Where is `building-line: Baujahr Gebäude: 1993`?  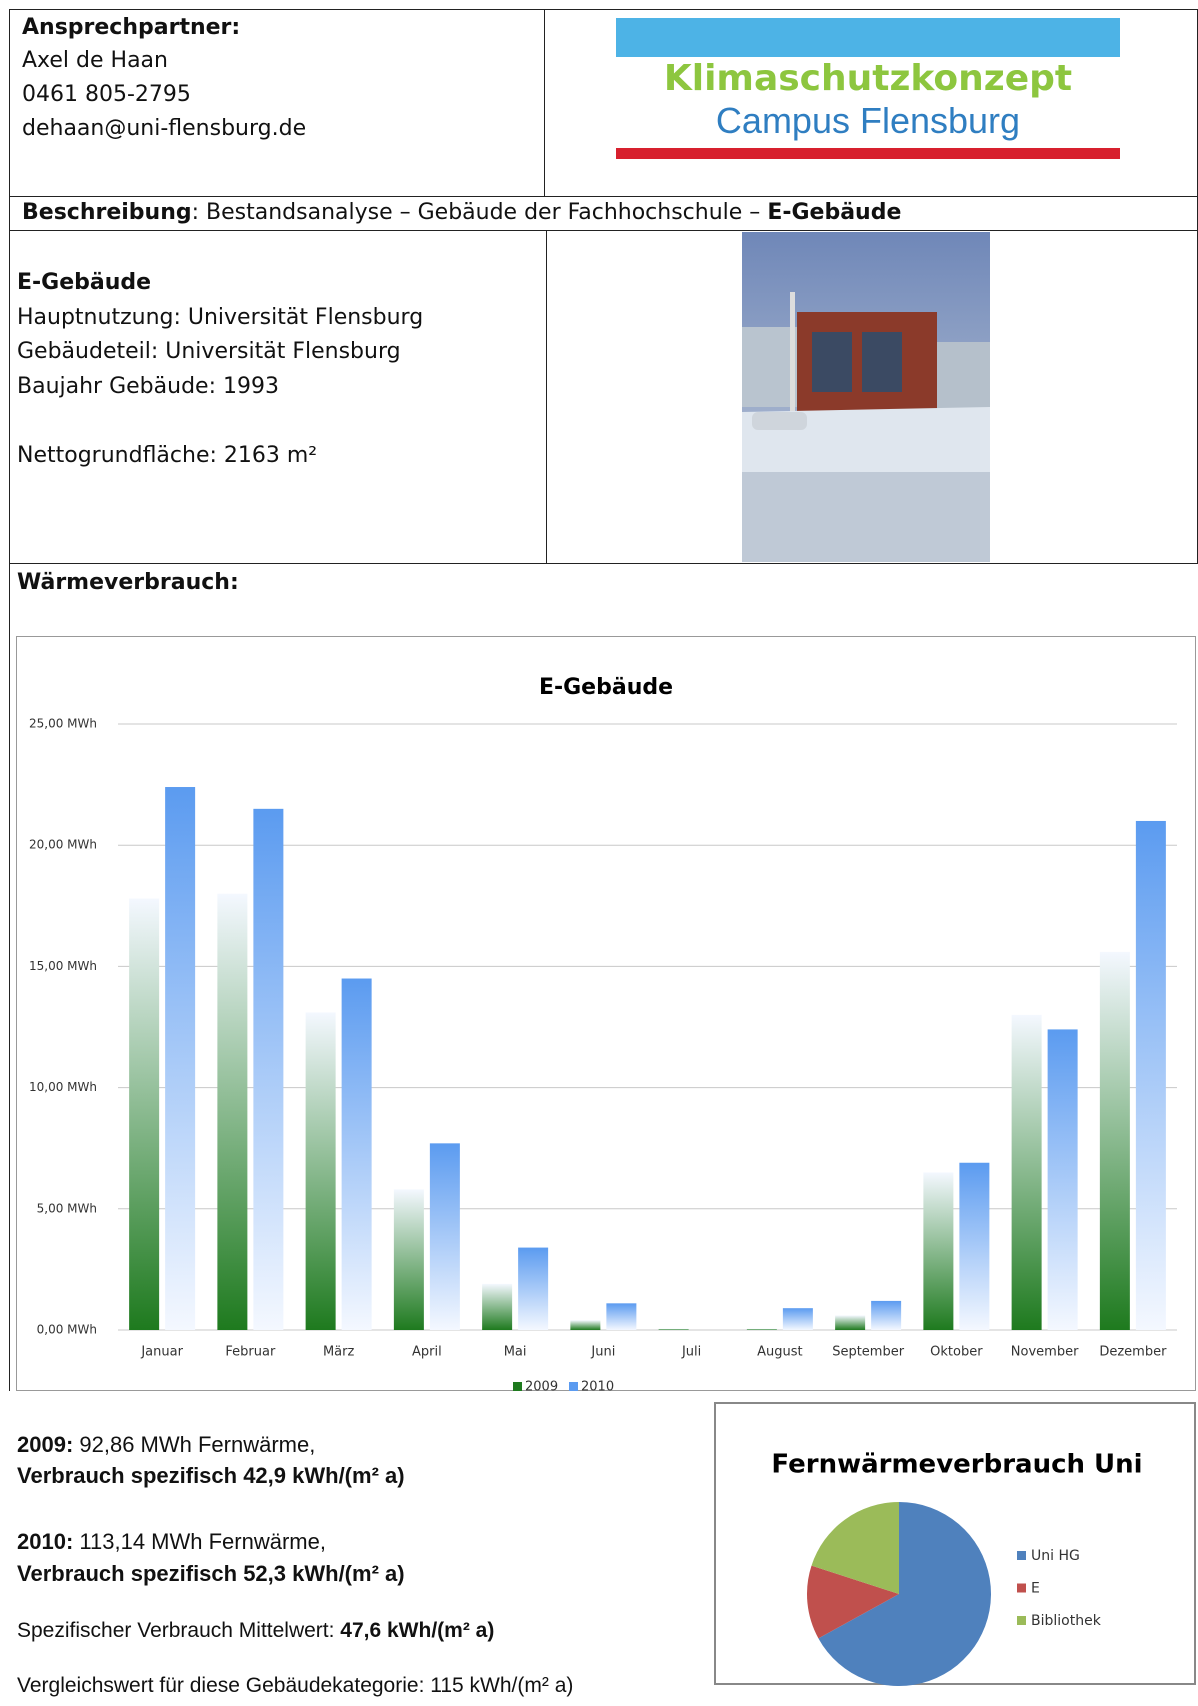 building-line: Baujahr Gebäude: 1993 is located at coordinates (148, 386).